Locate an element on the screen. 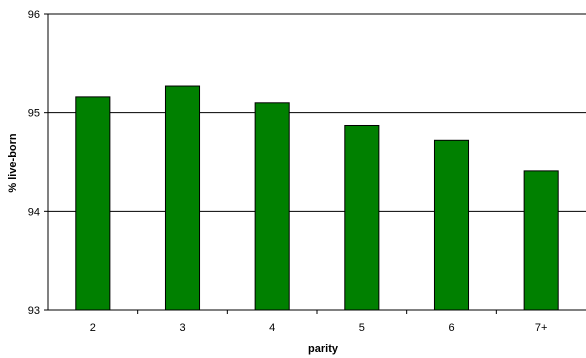 This screenshot has width=586, height=358. y-tick-labels: 93 94 95 96 is located at coordinates (38, 163).